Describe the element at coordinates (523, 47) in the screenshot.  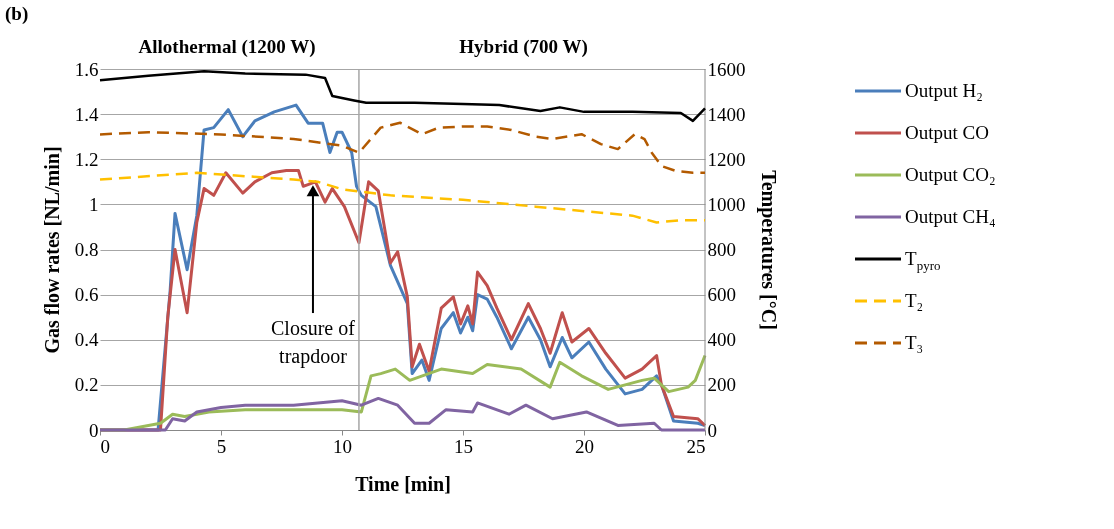
I see `text: Hybrid (700 W)` at that location.